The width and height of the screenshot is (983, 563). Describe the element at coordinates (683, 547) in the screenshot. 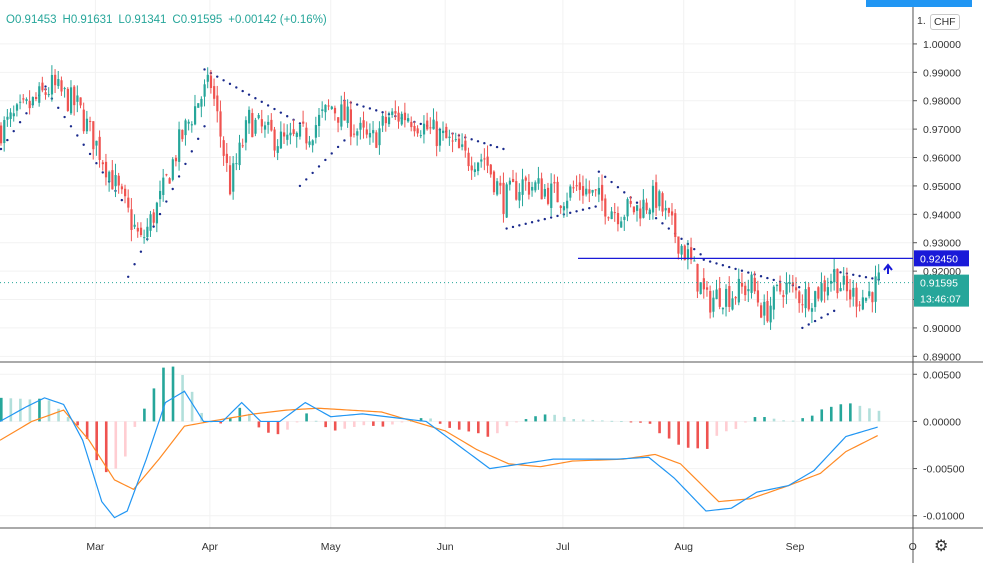

I see `time-tick-label: Aug` at that location.